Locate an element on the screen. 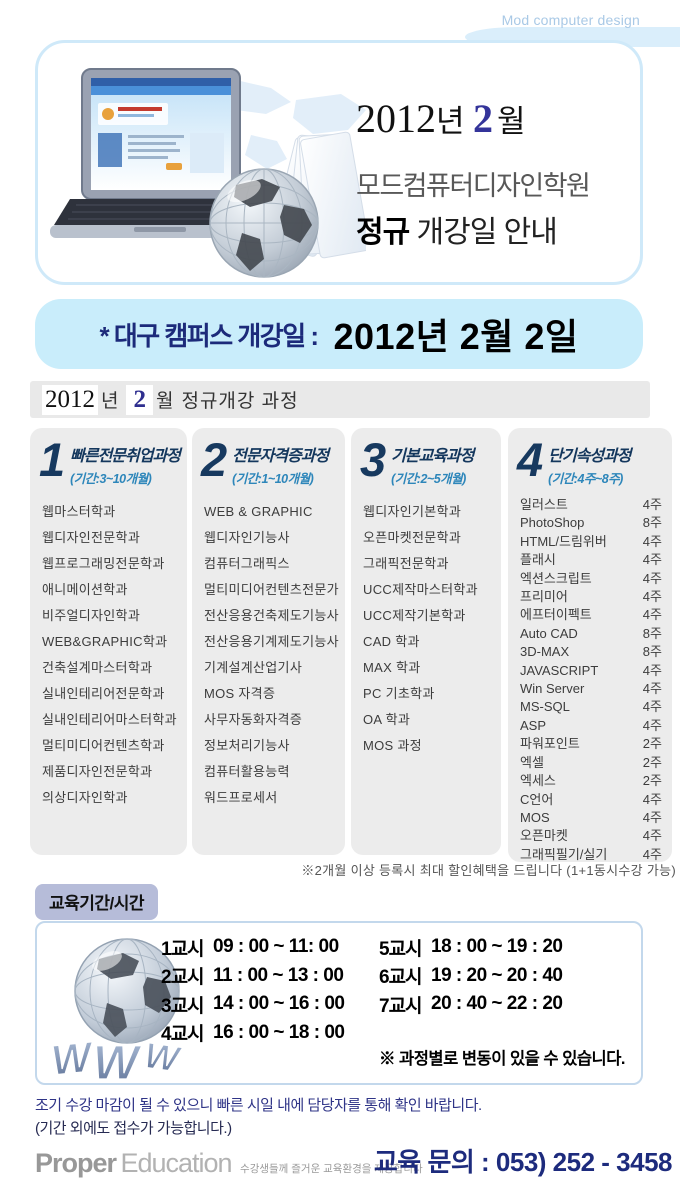  period-label: 6교시 is located at coordinates (401, 978).